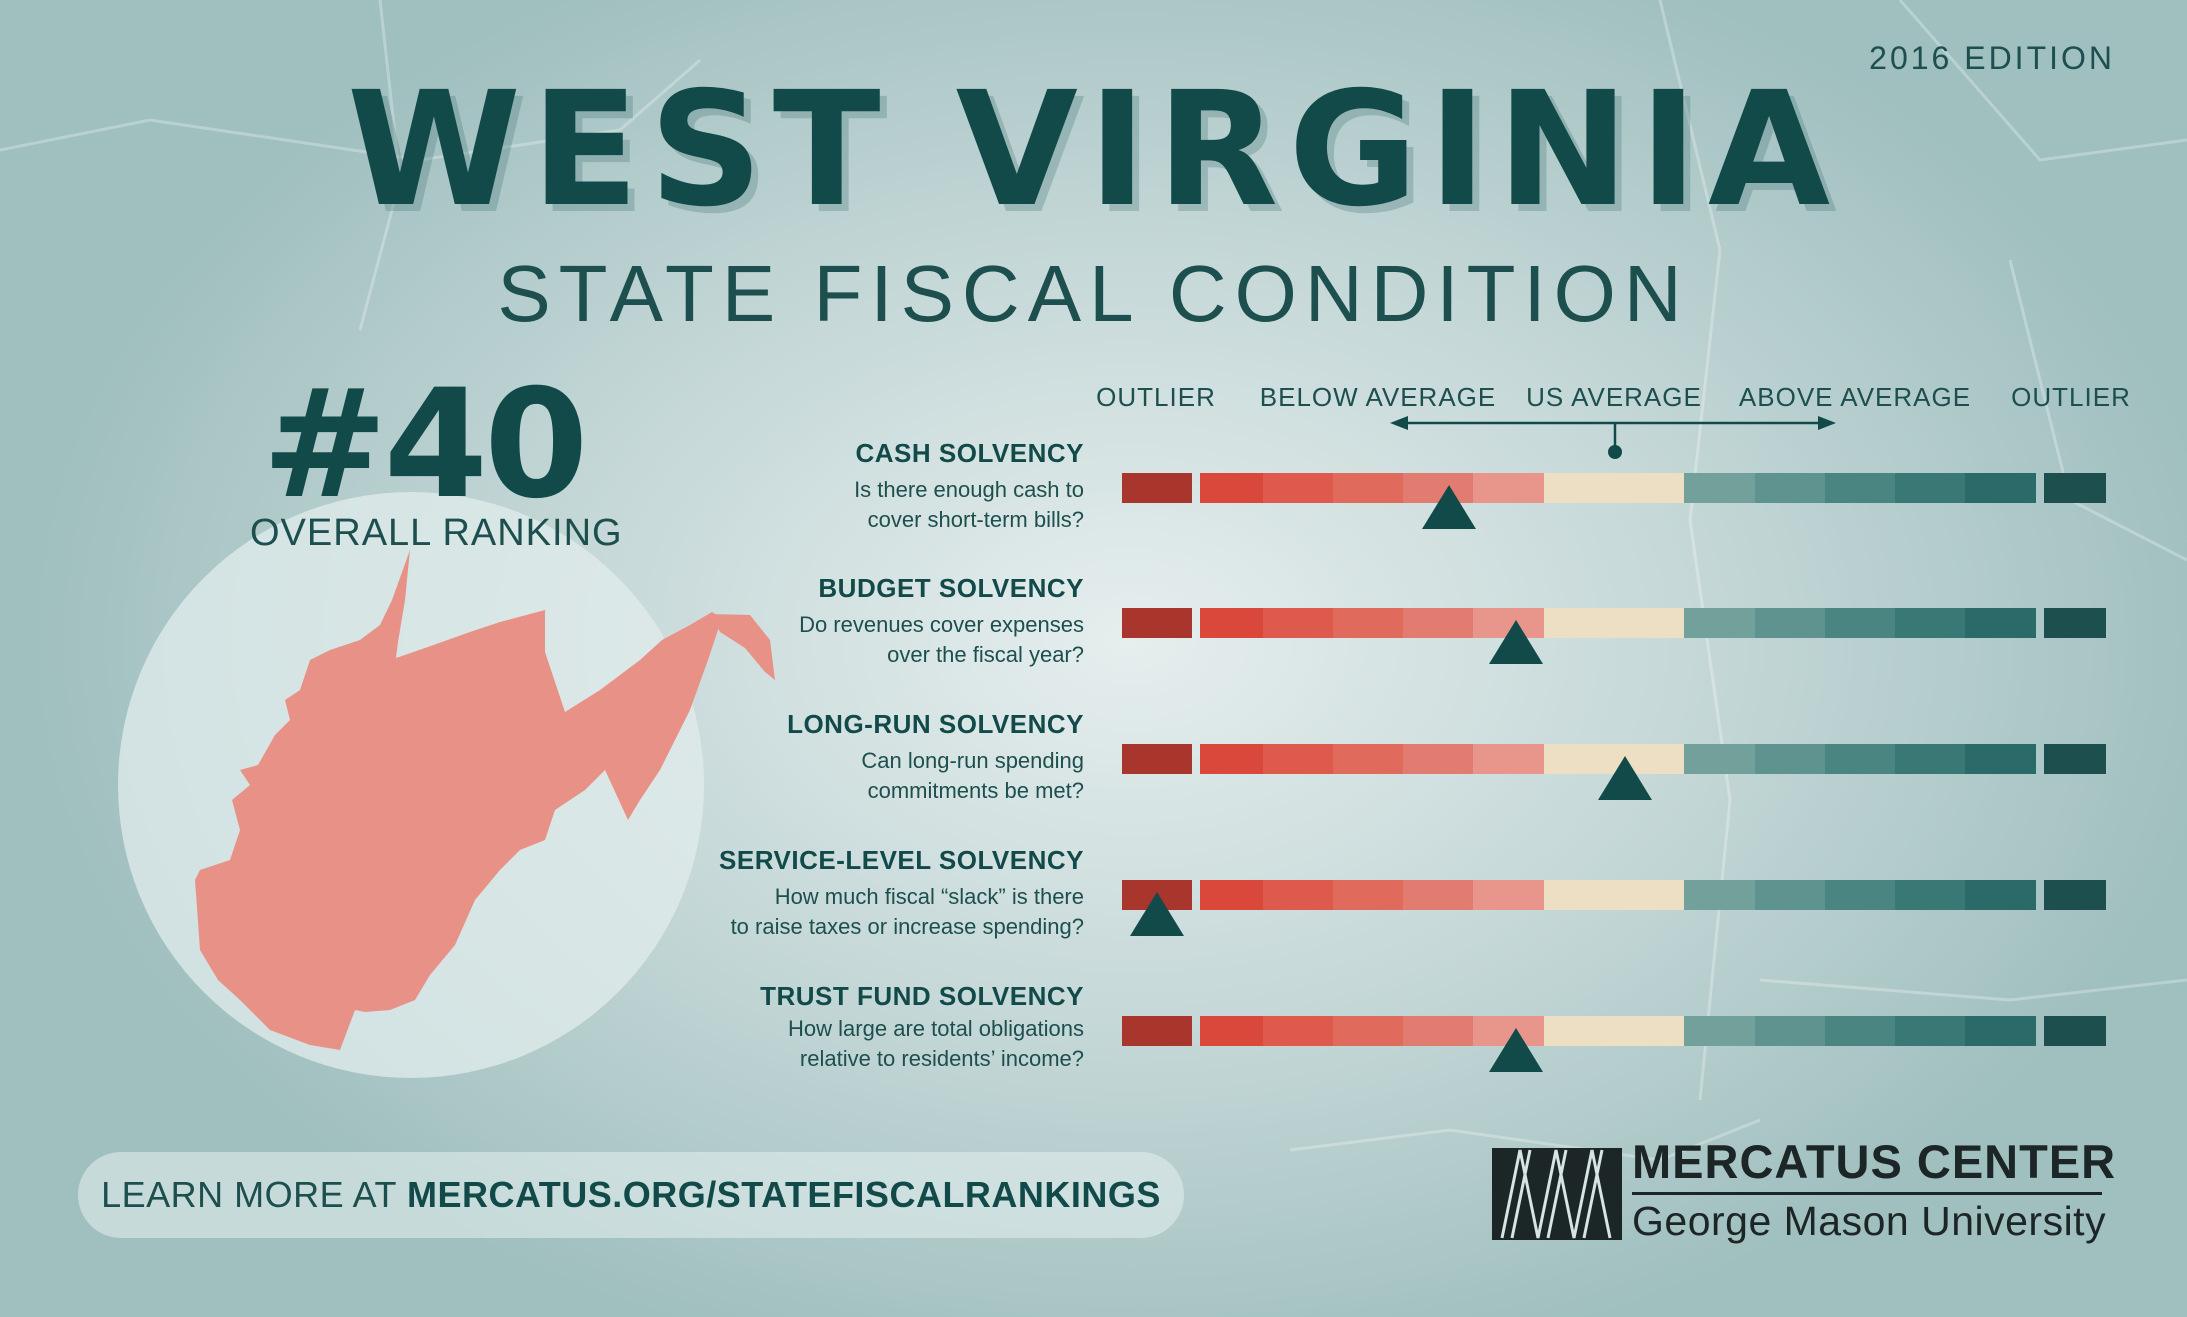 The image size is (2187, 1317). Describe the element at coordinates (1869, 1221) in the screenshot. I see `logo-subtitle: George Mason University` at that location.